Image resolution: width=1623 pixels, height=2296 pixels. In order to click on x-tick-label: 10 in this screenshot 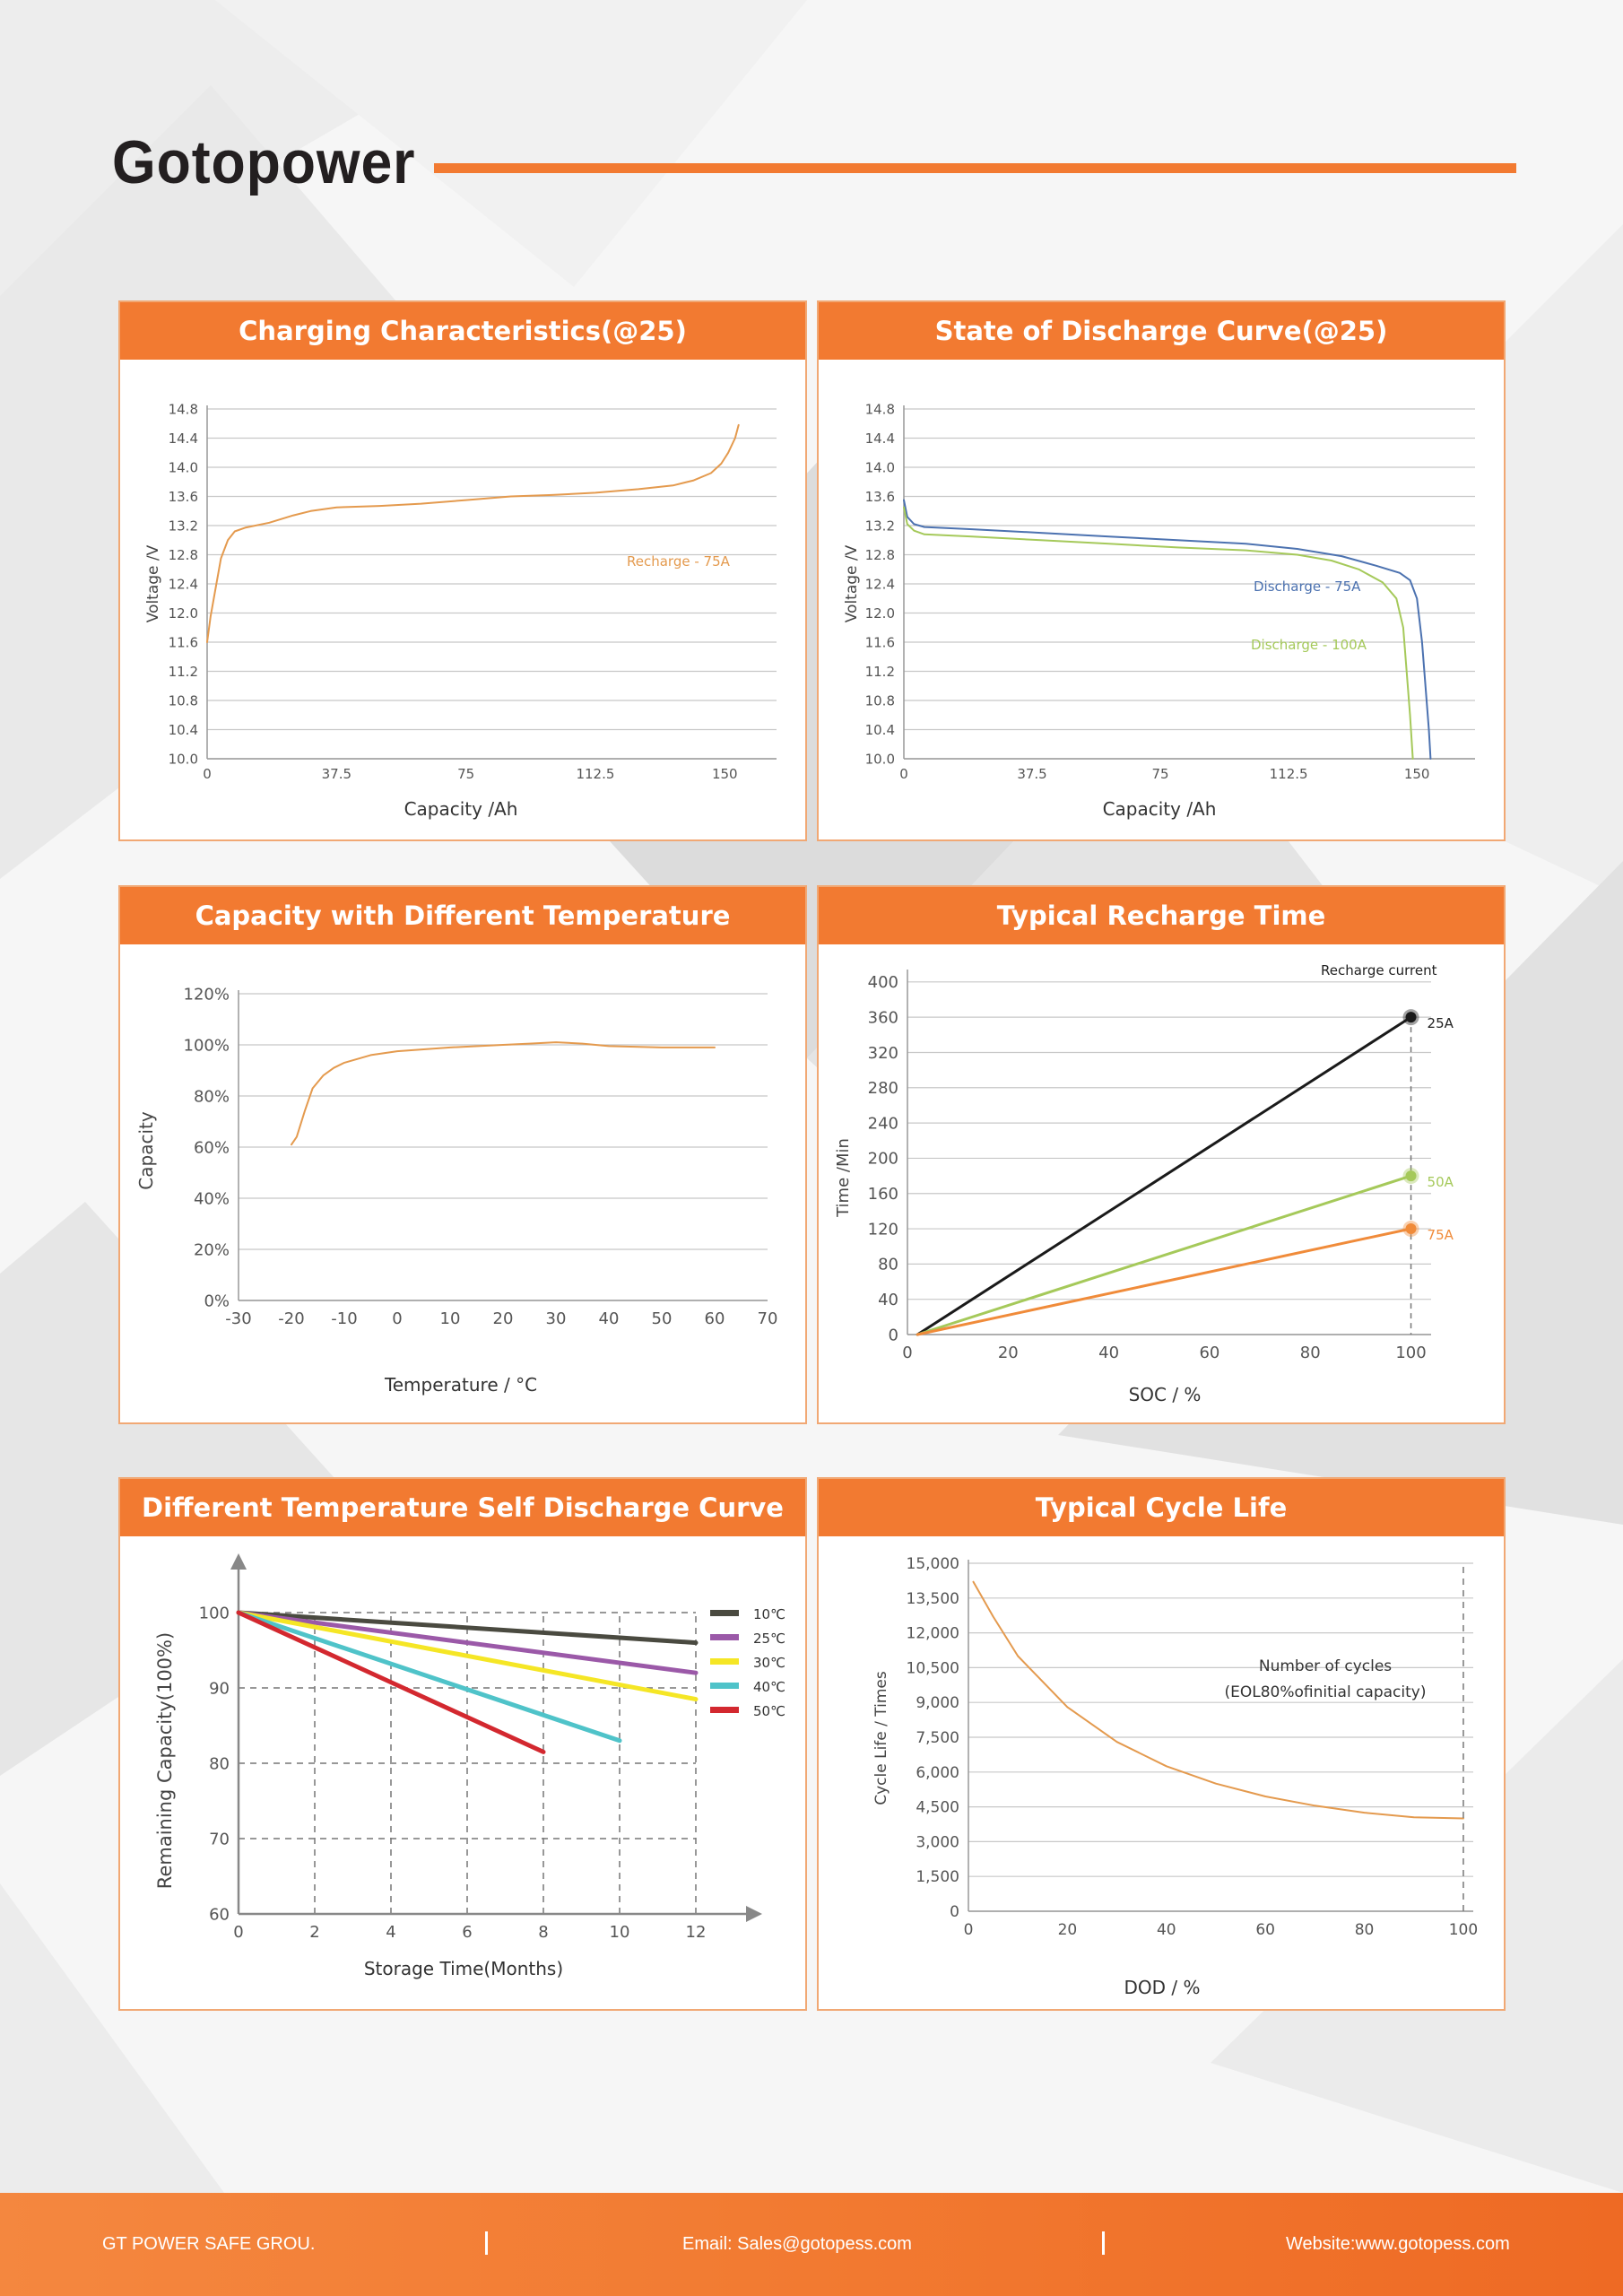, I will do `click(620, 1932)`.